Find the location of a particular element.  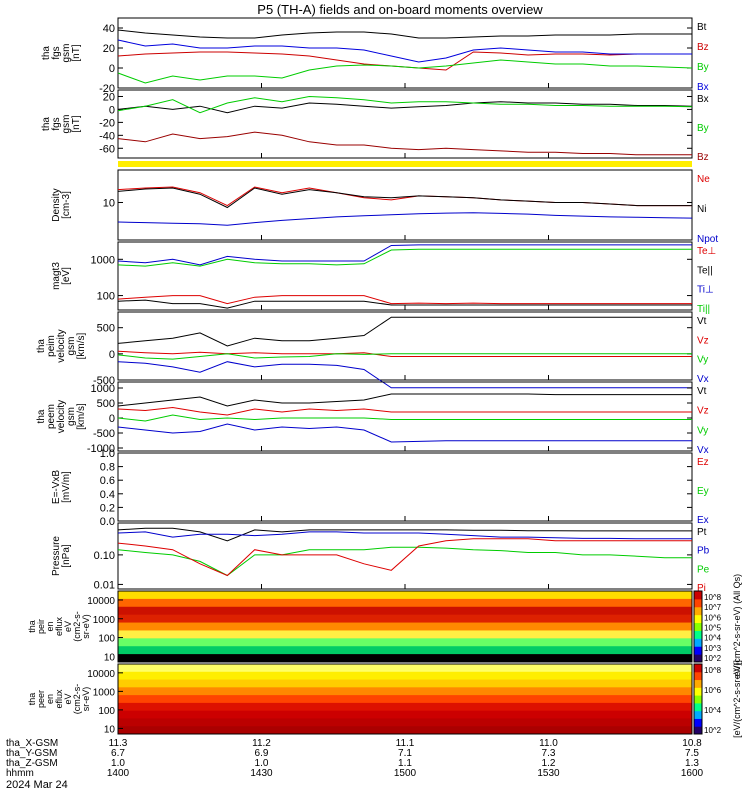

y-axis-label: Density is located at coordinates (56, 204).